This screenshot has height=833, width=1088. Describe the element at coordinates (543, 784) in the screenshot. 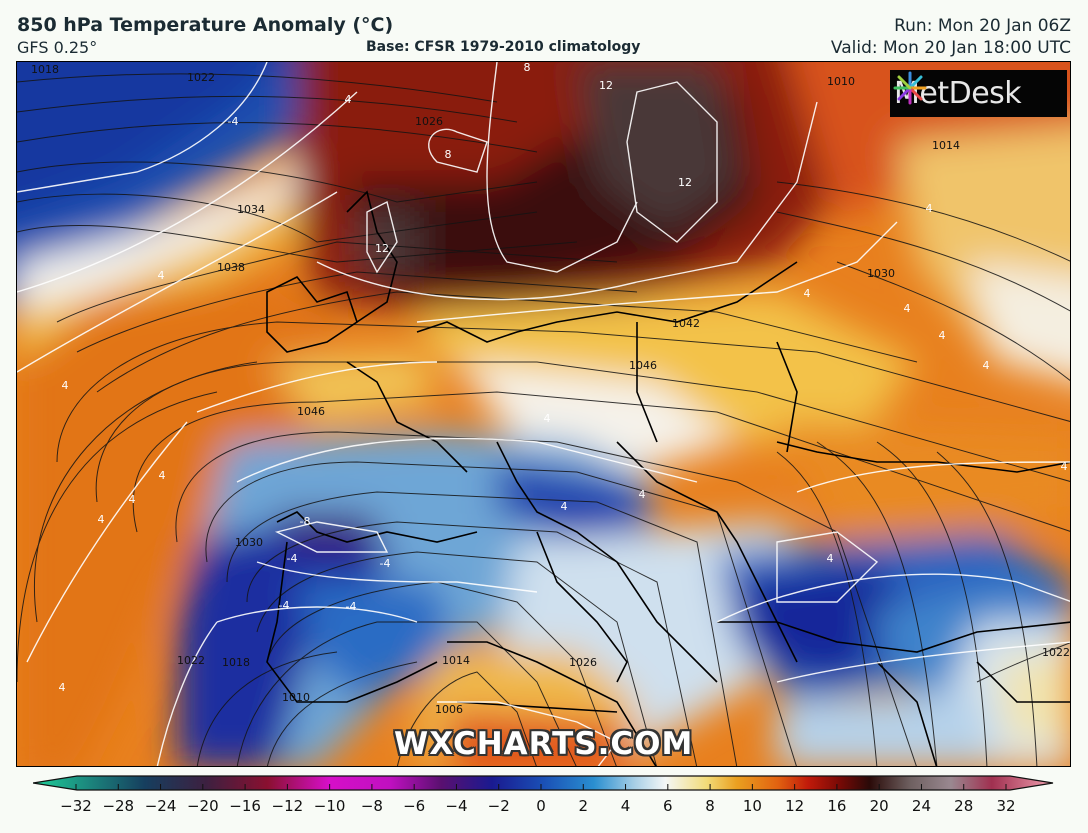

I see `colorbar` at that location.